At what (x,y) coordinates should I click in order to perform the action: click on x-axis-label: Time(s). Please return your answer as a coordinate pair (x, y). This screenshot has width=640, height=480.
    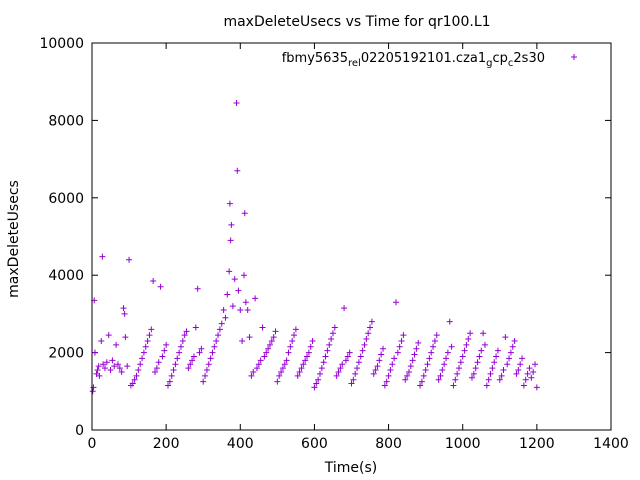
    Looking at the image, I should click on (350, 468).